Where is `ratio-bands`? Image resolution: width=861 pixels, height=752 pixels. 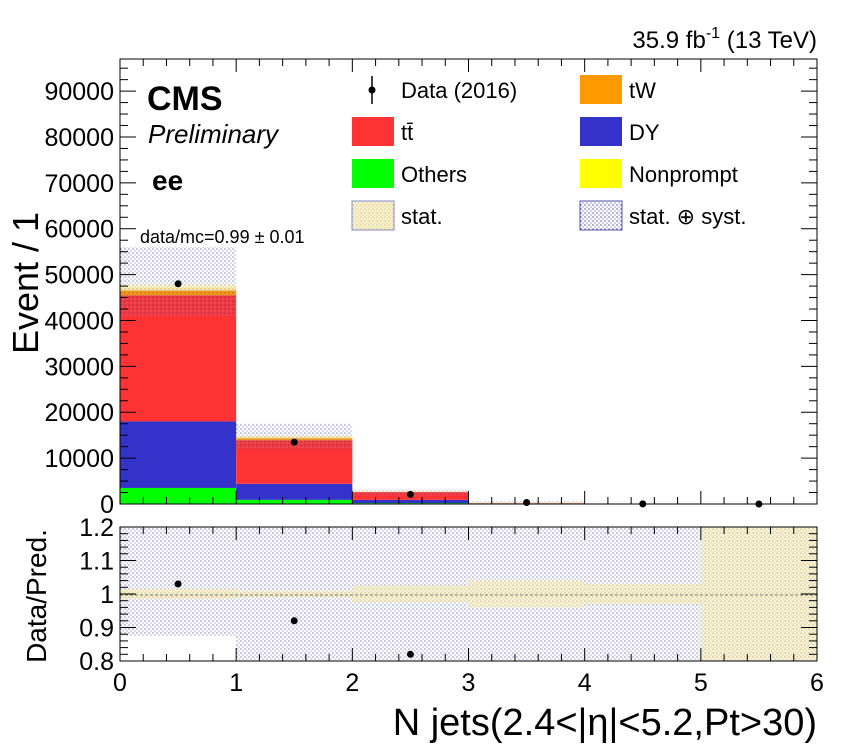 ratio-bands is located at coordinates (468, 594).